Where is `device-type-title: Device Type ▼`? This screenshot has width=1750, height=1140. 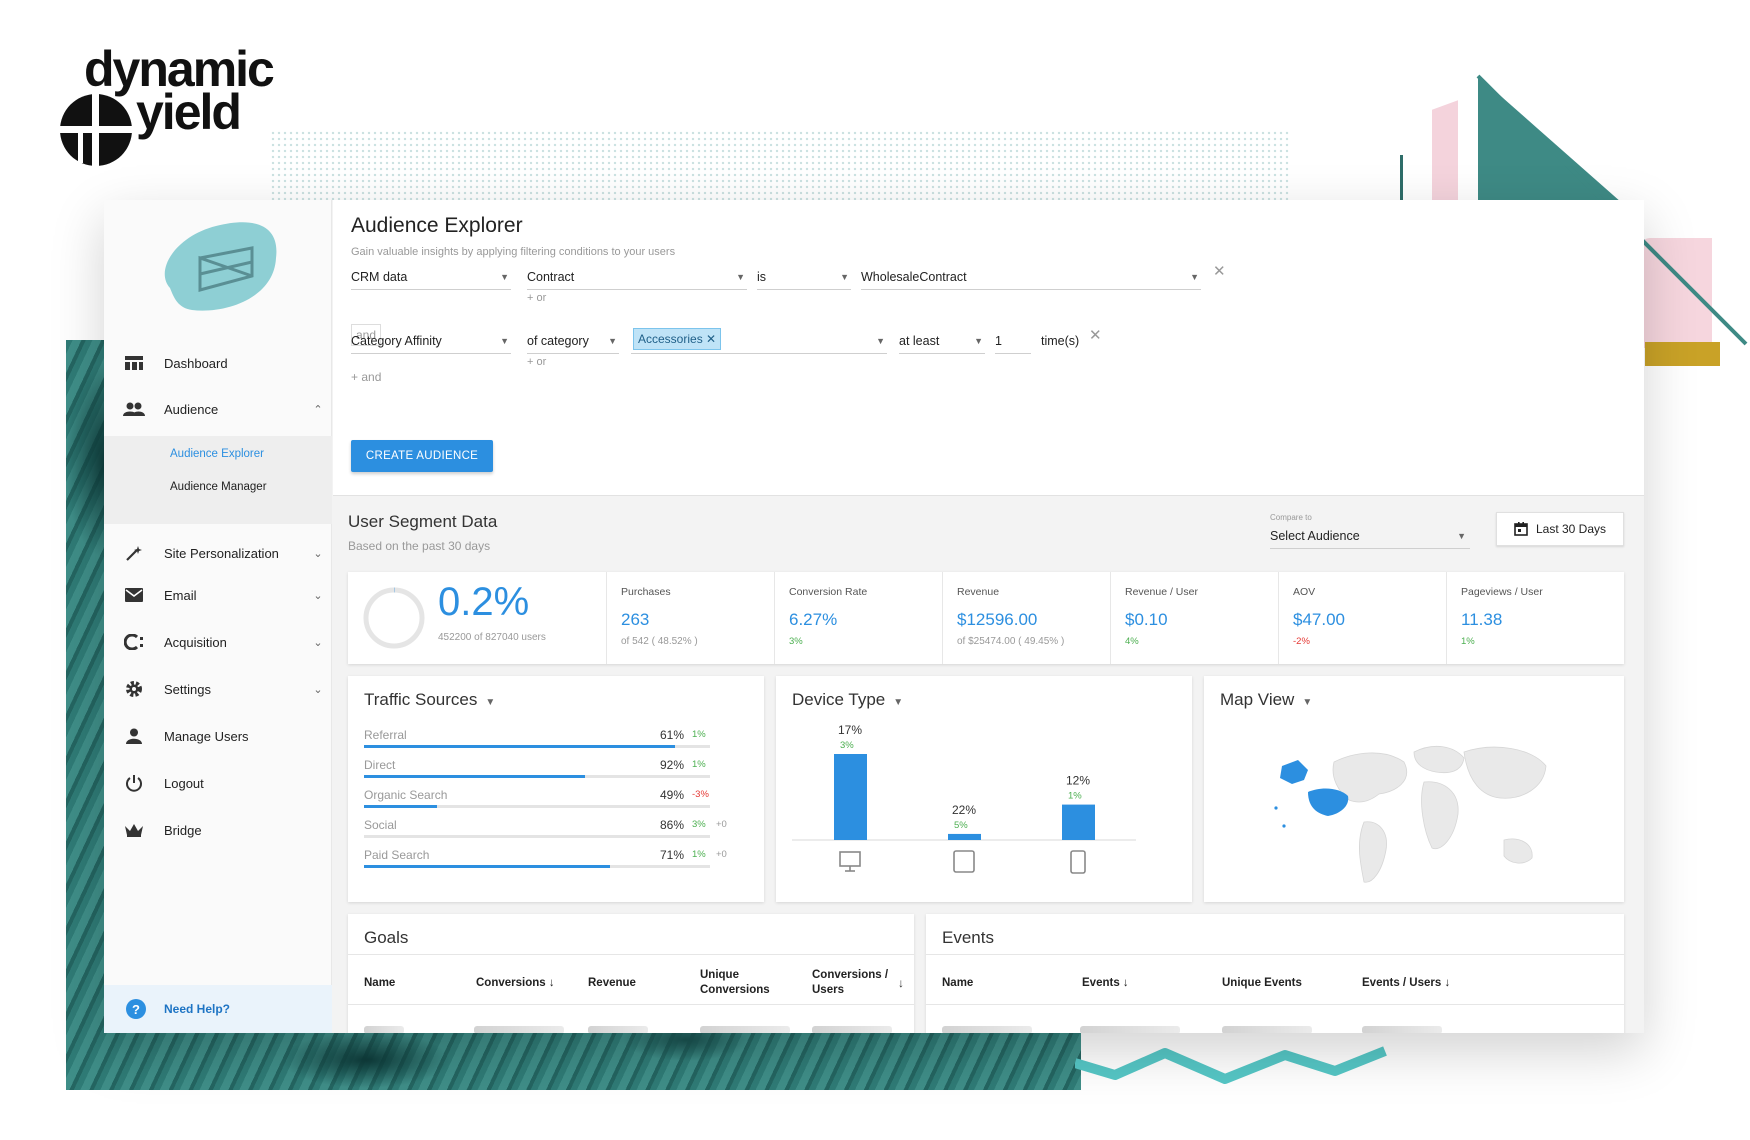
device-type-title: Device Type ▼ is located at coordinates (847, 700).